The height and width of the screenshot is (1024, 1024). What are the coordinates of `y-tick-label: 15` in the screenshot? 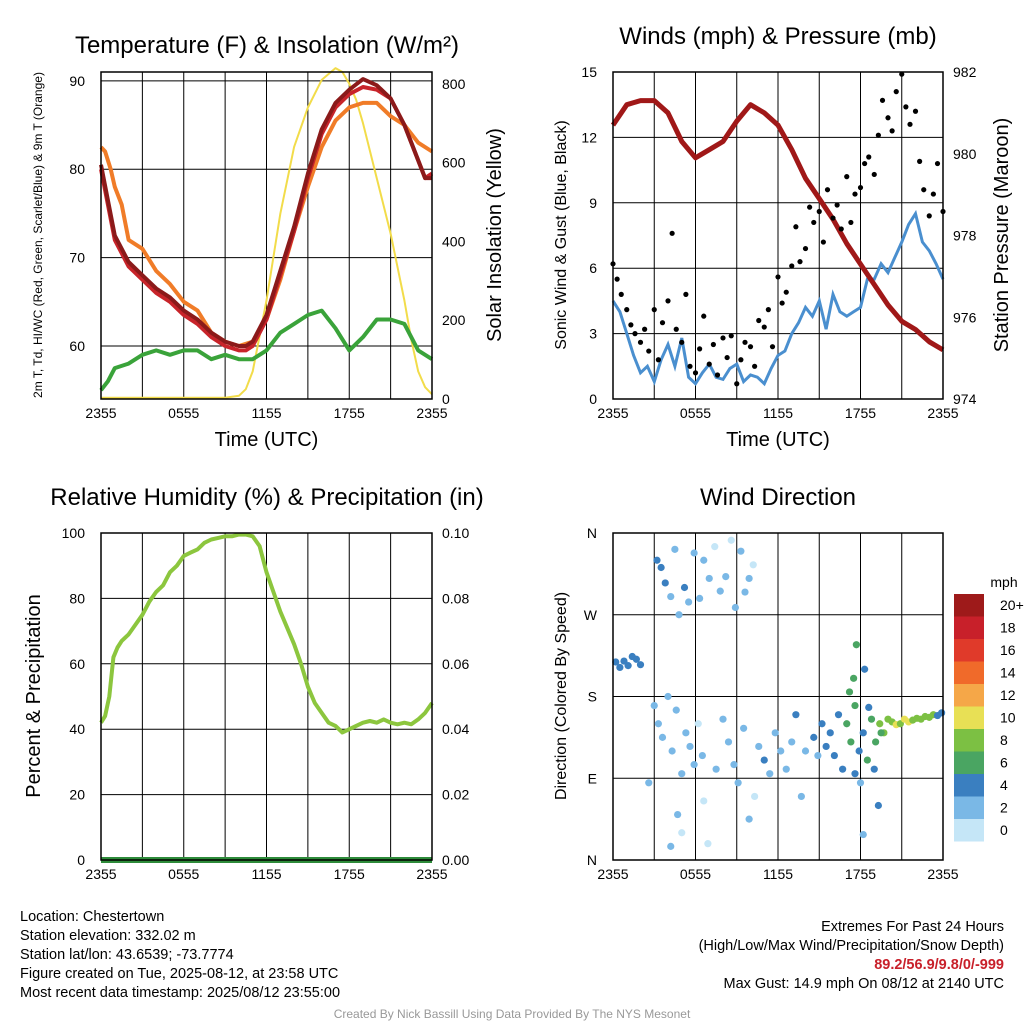 It's located at (589, 72).